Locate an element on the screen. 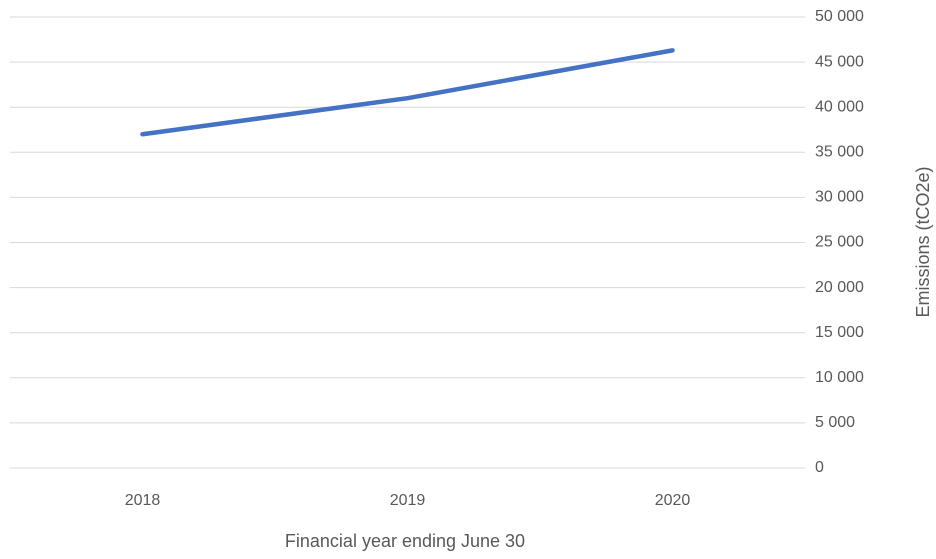  y-tick-label: 40 000 is located at coordinates (839, 106).